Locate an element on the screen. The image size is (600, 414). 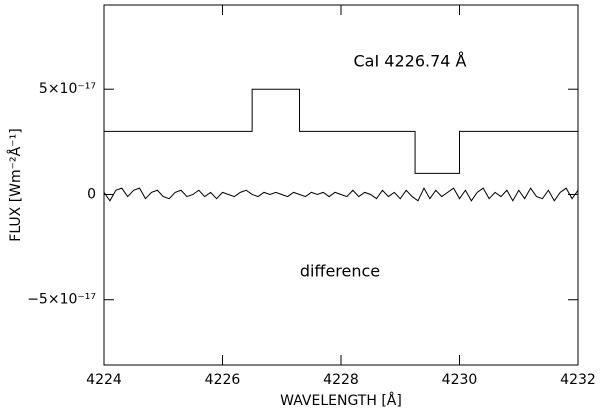
x-tick-label: 4226 is located at coordinates (223, 380).